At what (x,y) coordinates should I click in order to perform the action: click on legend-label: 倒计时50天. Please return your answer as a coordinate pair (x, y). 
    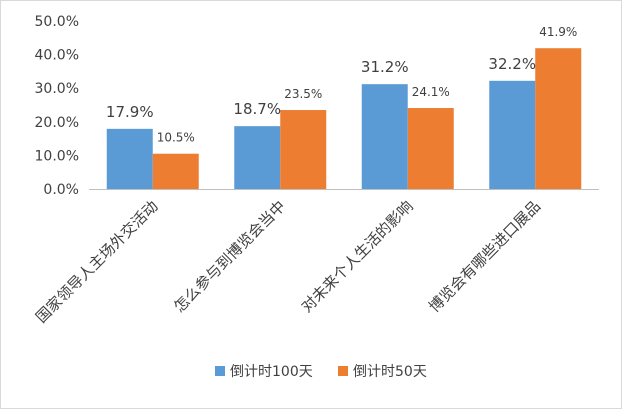
    Looking at the image, I should click on (390, 372).